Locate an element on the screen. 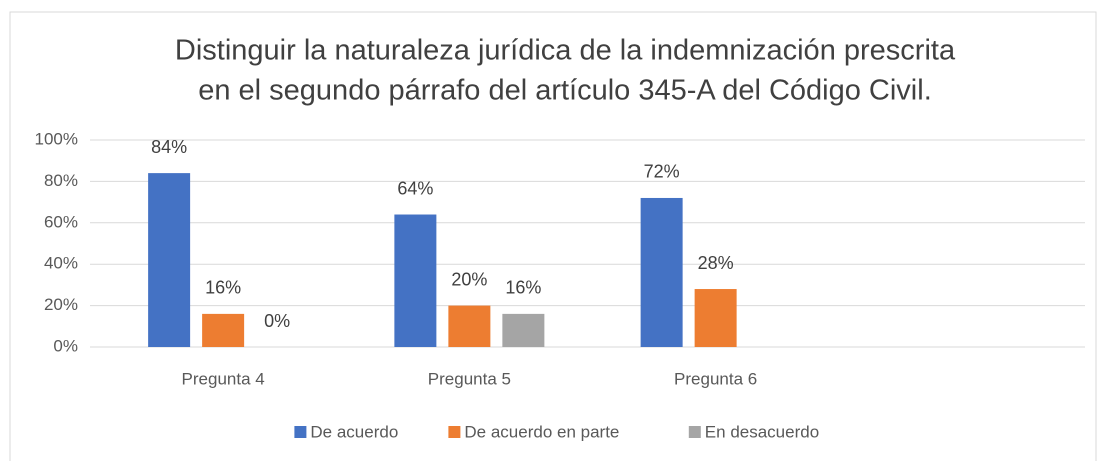  y-tick-label: 0% is located at coordinates (65, 345).